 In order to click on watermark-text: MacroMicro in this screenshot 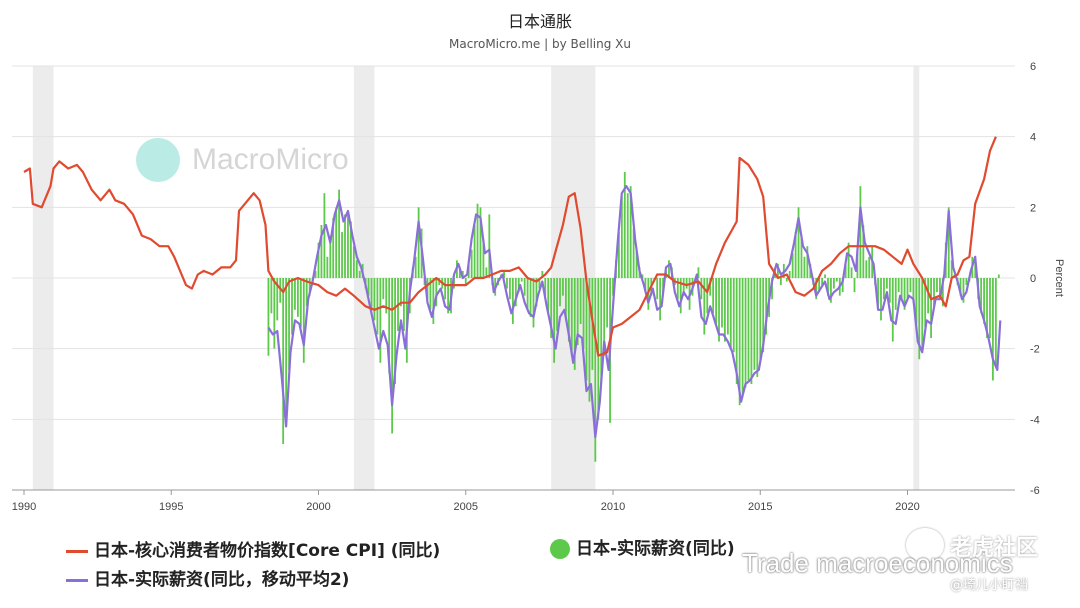, I will do `click(270, 159)`.